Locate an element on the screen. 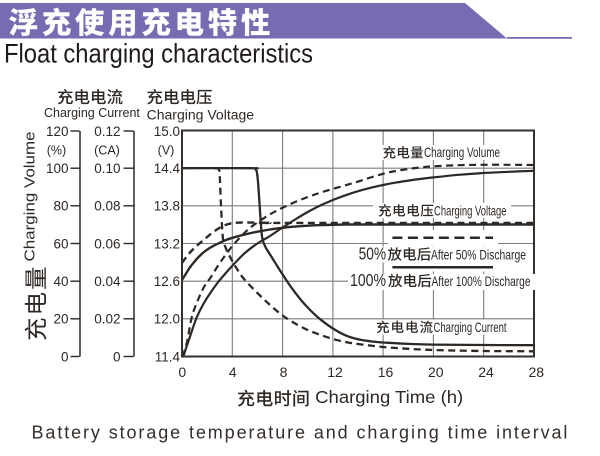 Image resolution: width=600 pixels, height=456 pixels. svg-text: (V) is located at coordinates (166, 151).